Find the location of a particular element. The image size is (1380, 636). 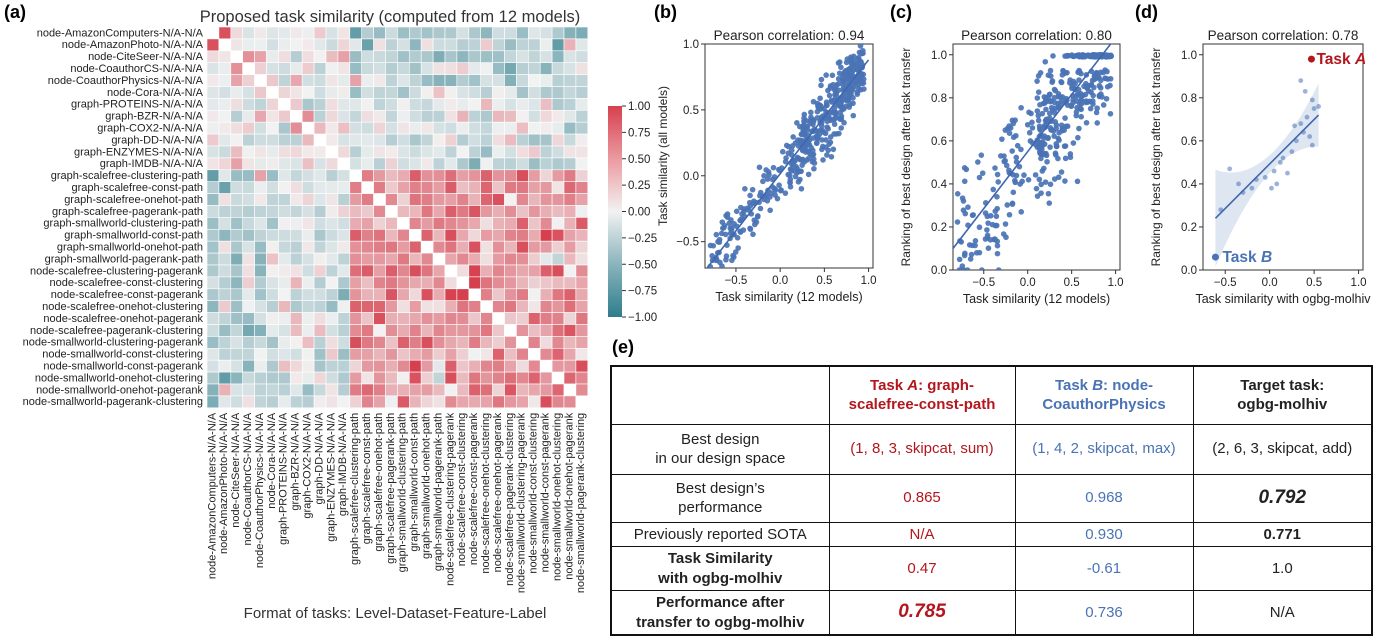

plot-frame is located at coordinates (789, 156).